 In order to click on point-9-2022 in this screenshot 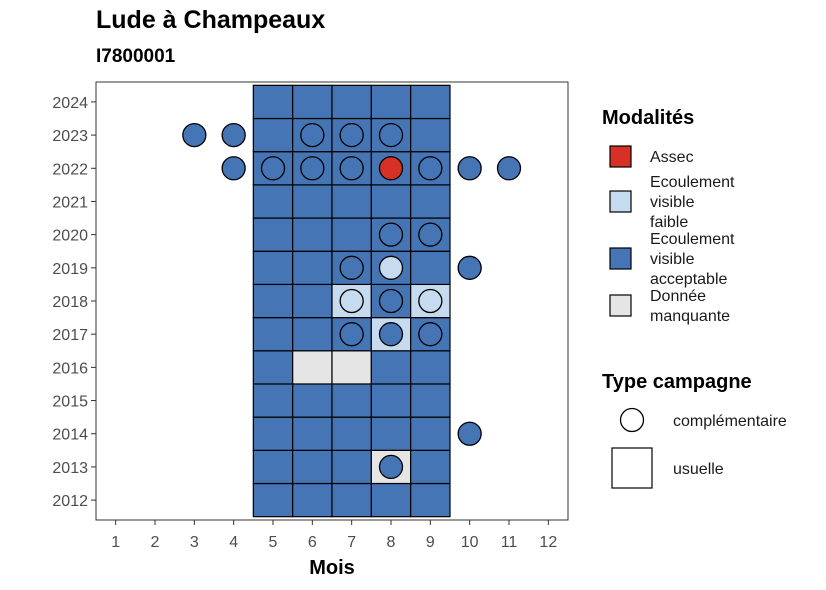, I will do `click(430, 168)`.